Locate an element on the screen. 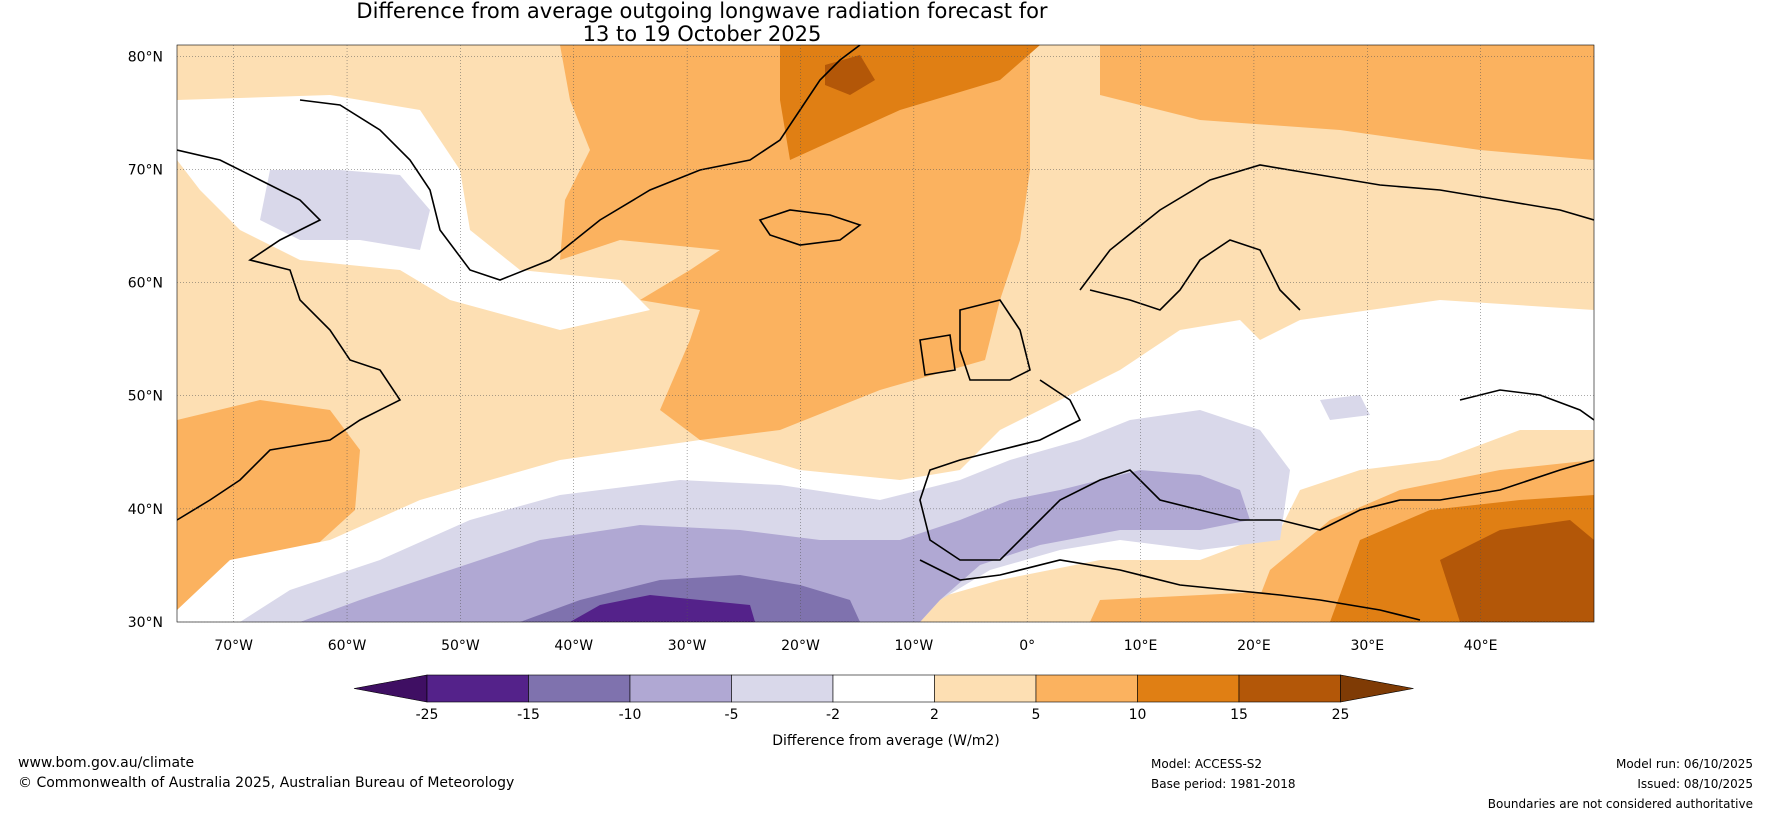 The image size is (1770, 816). lon-label: 50°W is located at coordinates (460, 646).